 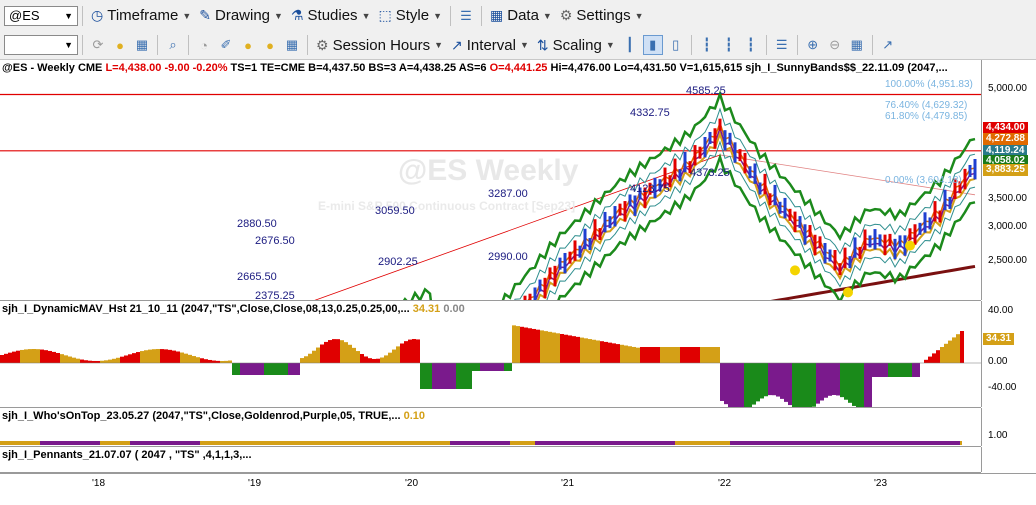 What do you see at coordinates (257, 277) in the screenshot?
I see `swing-price-label: 2665.50` at bounding box center [257, 277].